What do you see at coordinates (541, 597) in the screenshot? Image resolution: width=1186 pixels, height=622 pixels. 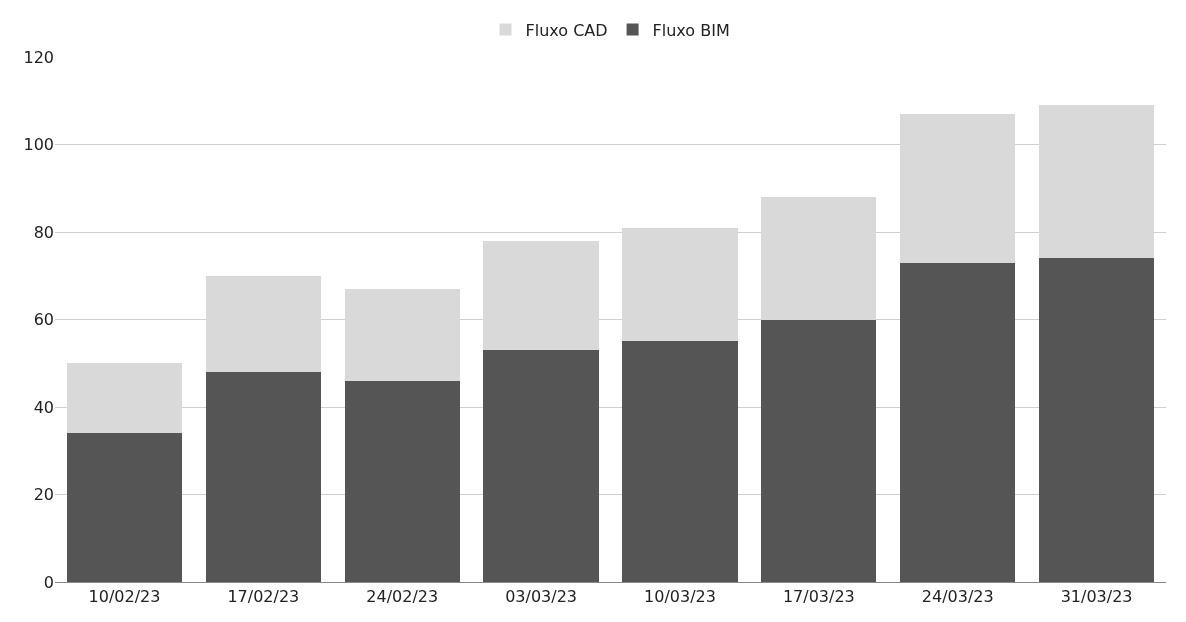 I see `x-tick-label: 03/03/23` at bounding box center [541, 597].